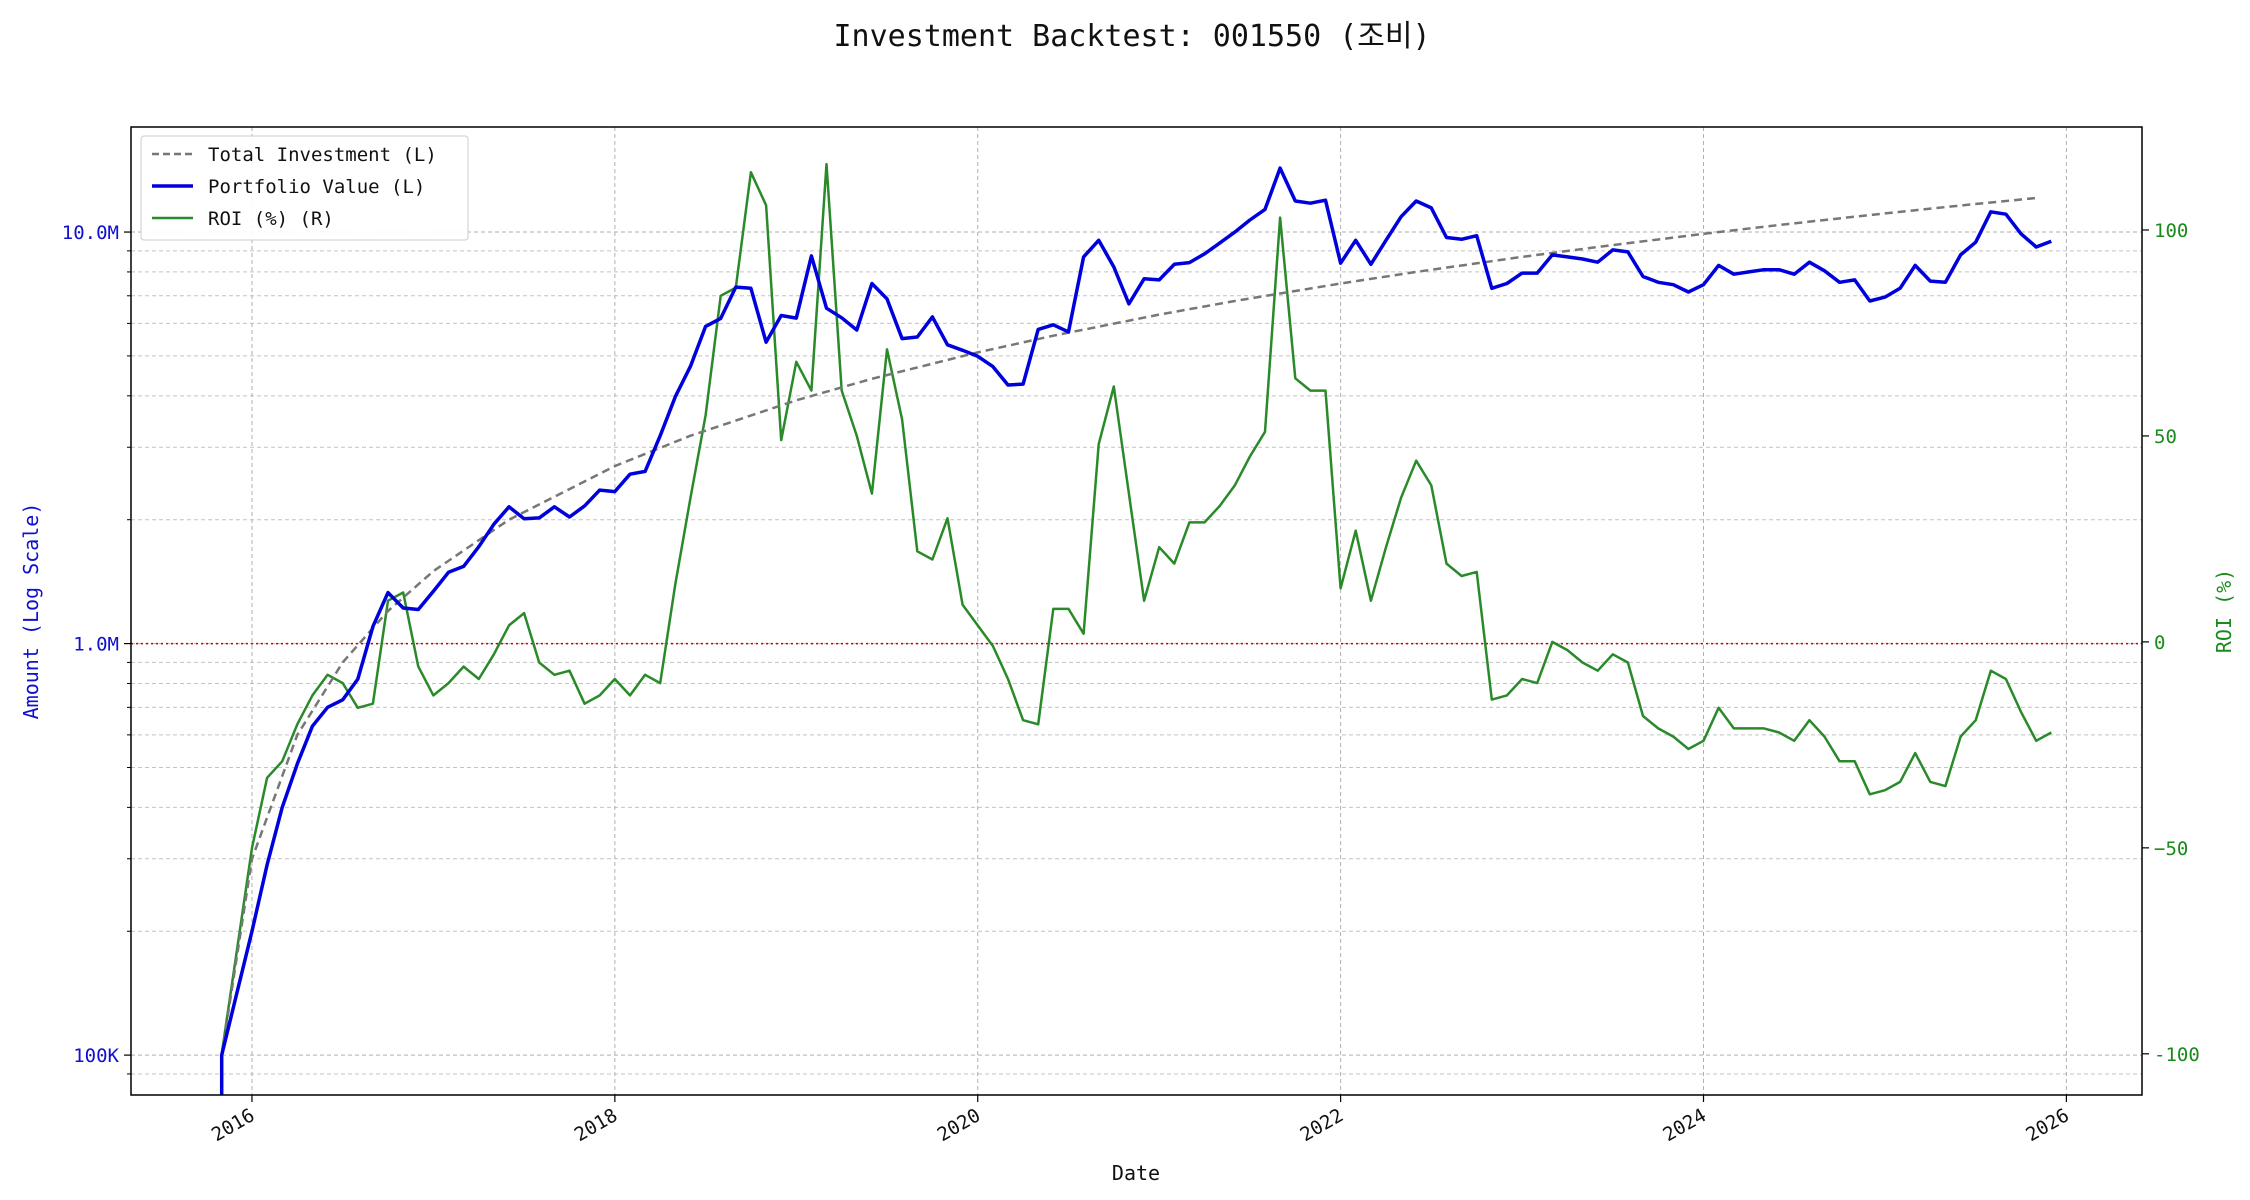 This screenshot has height=1200, width=2250. Describe the element at coordinates (233, 1125) in the screenshot. I see `x-tick-label: 2016` at that location.